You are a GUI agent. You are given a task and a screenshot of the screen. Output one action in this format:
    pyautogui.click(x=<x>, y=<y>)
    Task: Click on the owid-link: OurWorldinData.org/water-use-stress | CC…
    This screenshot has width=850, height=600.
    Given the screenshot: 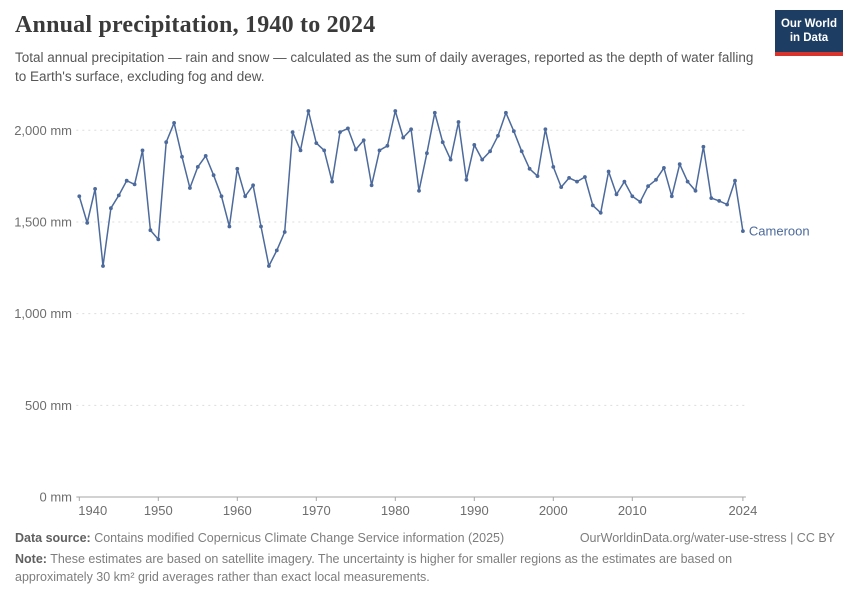 What is the action you would take?
    pyautogui.click(x=707, y=538)
    